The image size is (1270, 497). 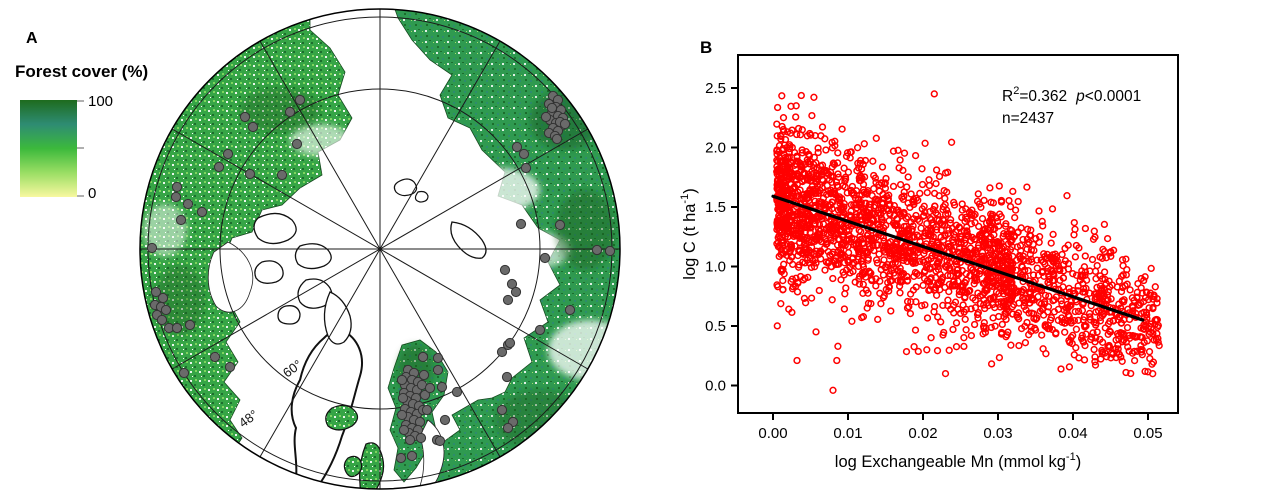 What do you see at coordinates (1072, 433) in the screenshot?
I see `svg-text: 0.04` at bounding box center [1072, 433].